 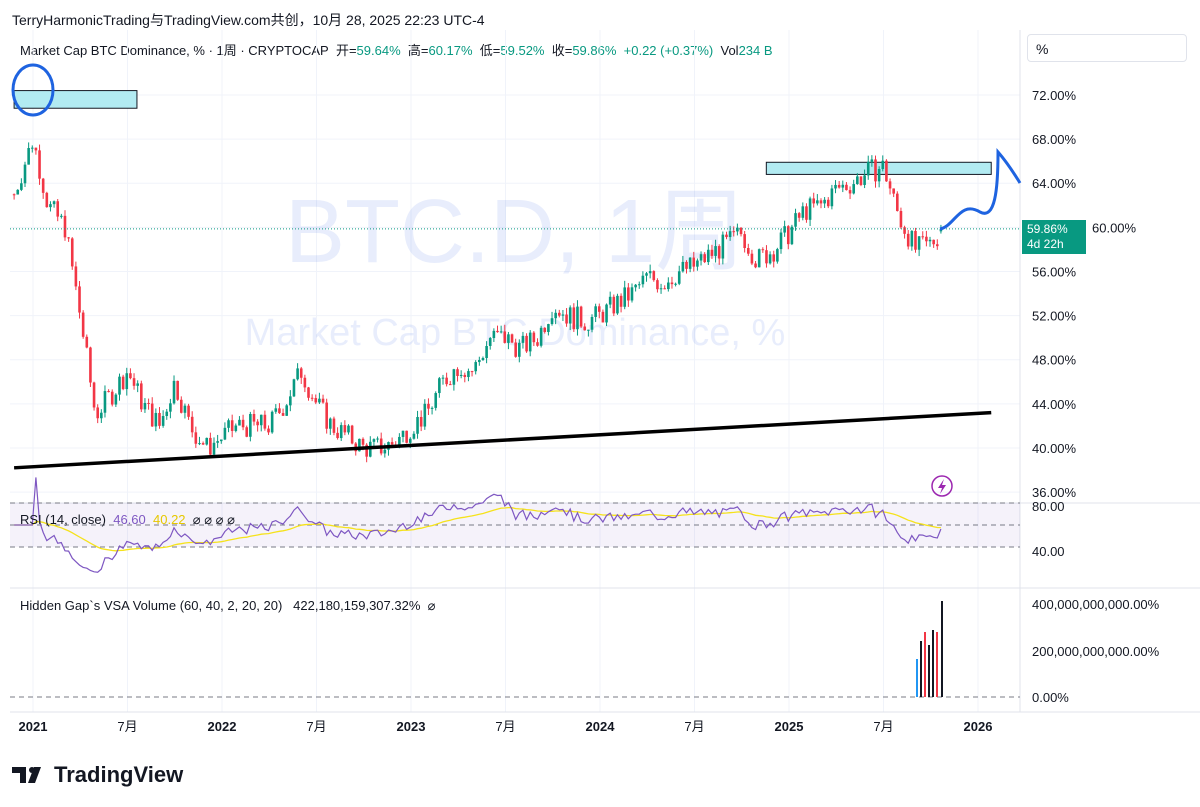 I want to click on y-tick-label: 40.00%, so click(x=1054, y=448).